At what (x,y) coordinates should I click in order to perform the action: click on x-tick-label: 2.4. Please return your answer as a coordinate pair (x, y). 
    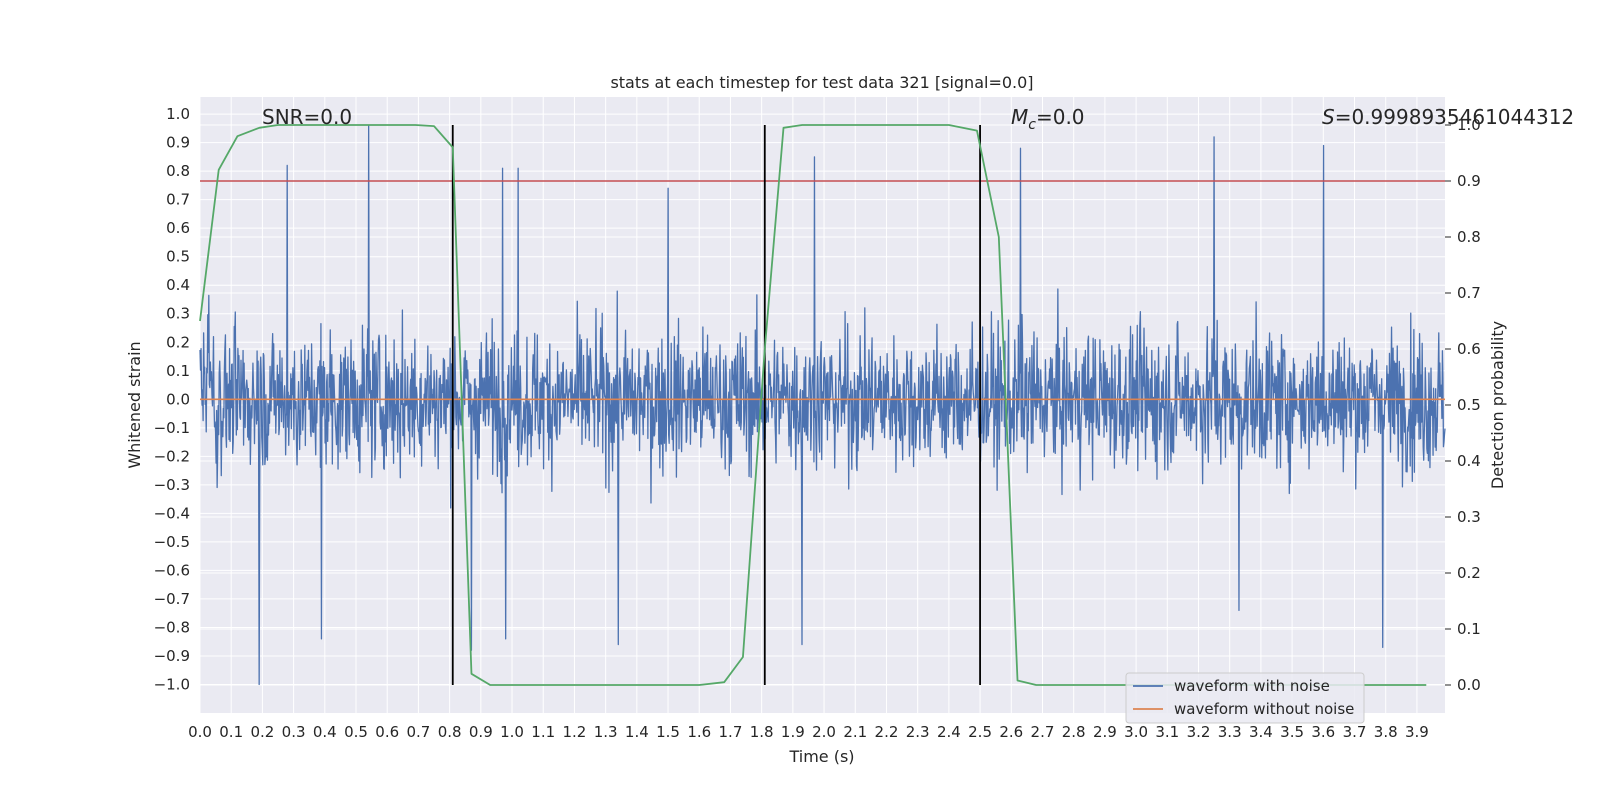
    Looking at the image, I should click on (949, 732).